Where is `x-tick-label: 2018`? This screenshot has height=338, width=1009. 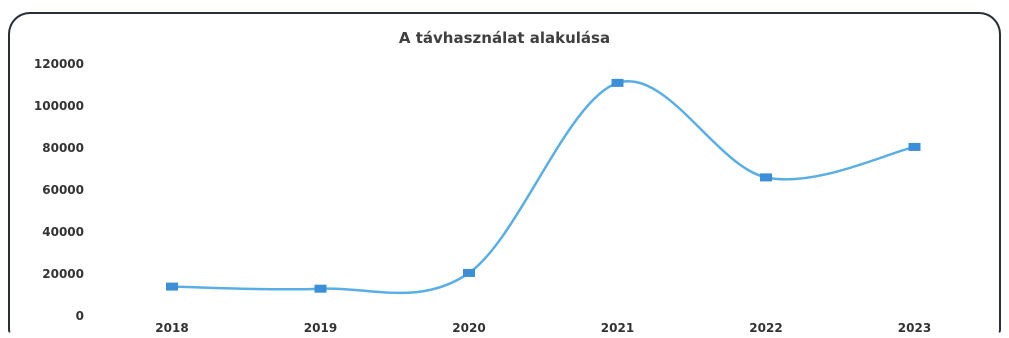
x-tick-label: 2018 is located at coordinates (171, 328).